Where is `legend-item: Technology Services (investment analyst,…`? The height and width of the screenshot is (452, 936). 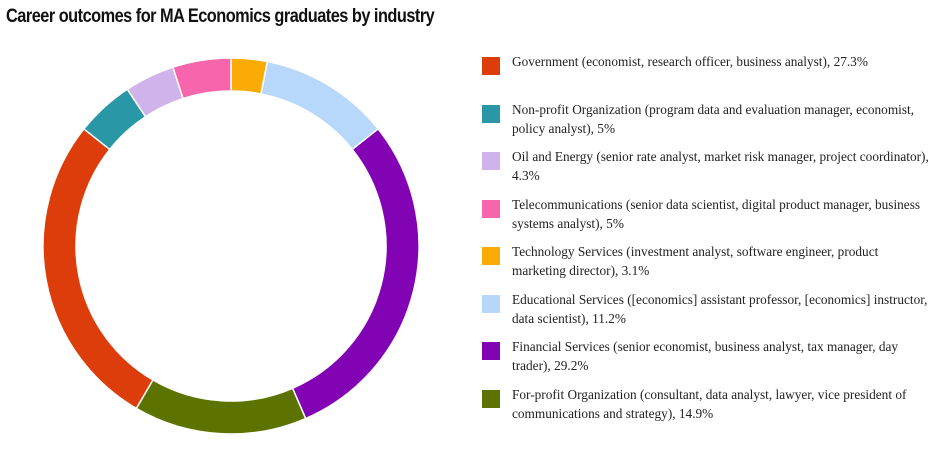
legend-item: Technology Services (investment analyst,… is located at coordinates (707, 266).